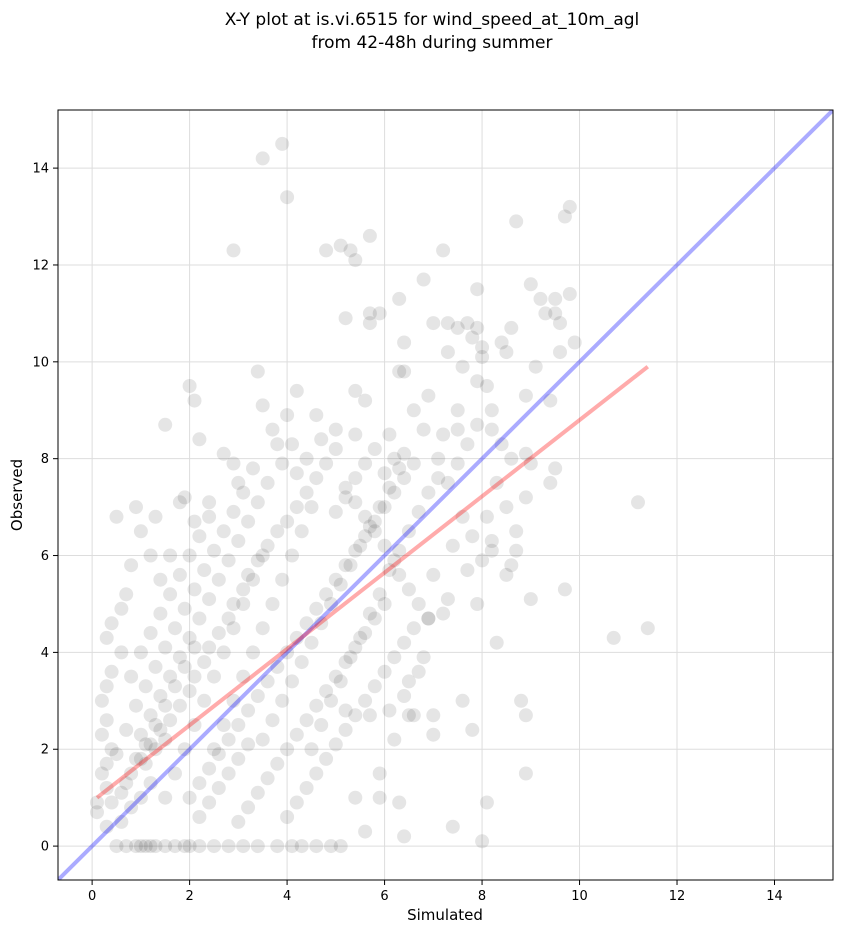  Describe the element at coordinates (774, 896) in the screenshot. I see `x-tick-label: 14` at that location.